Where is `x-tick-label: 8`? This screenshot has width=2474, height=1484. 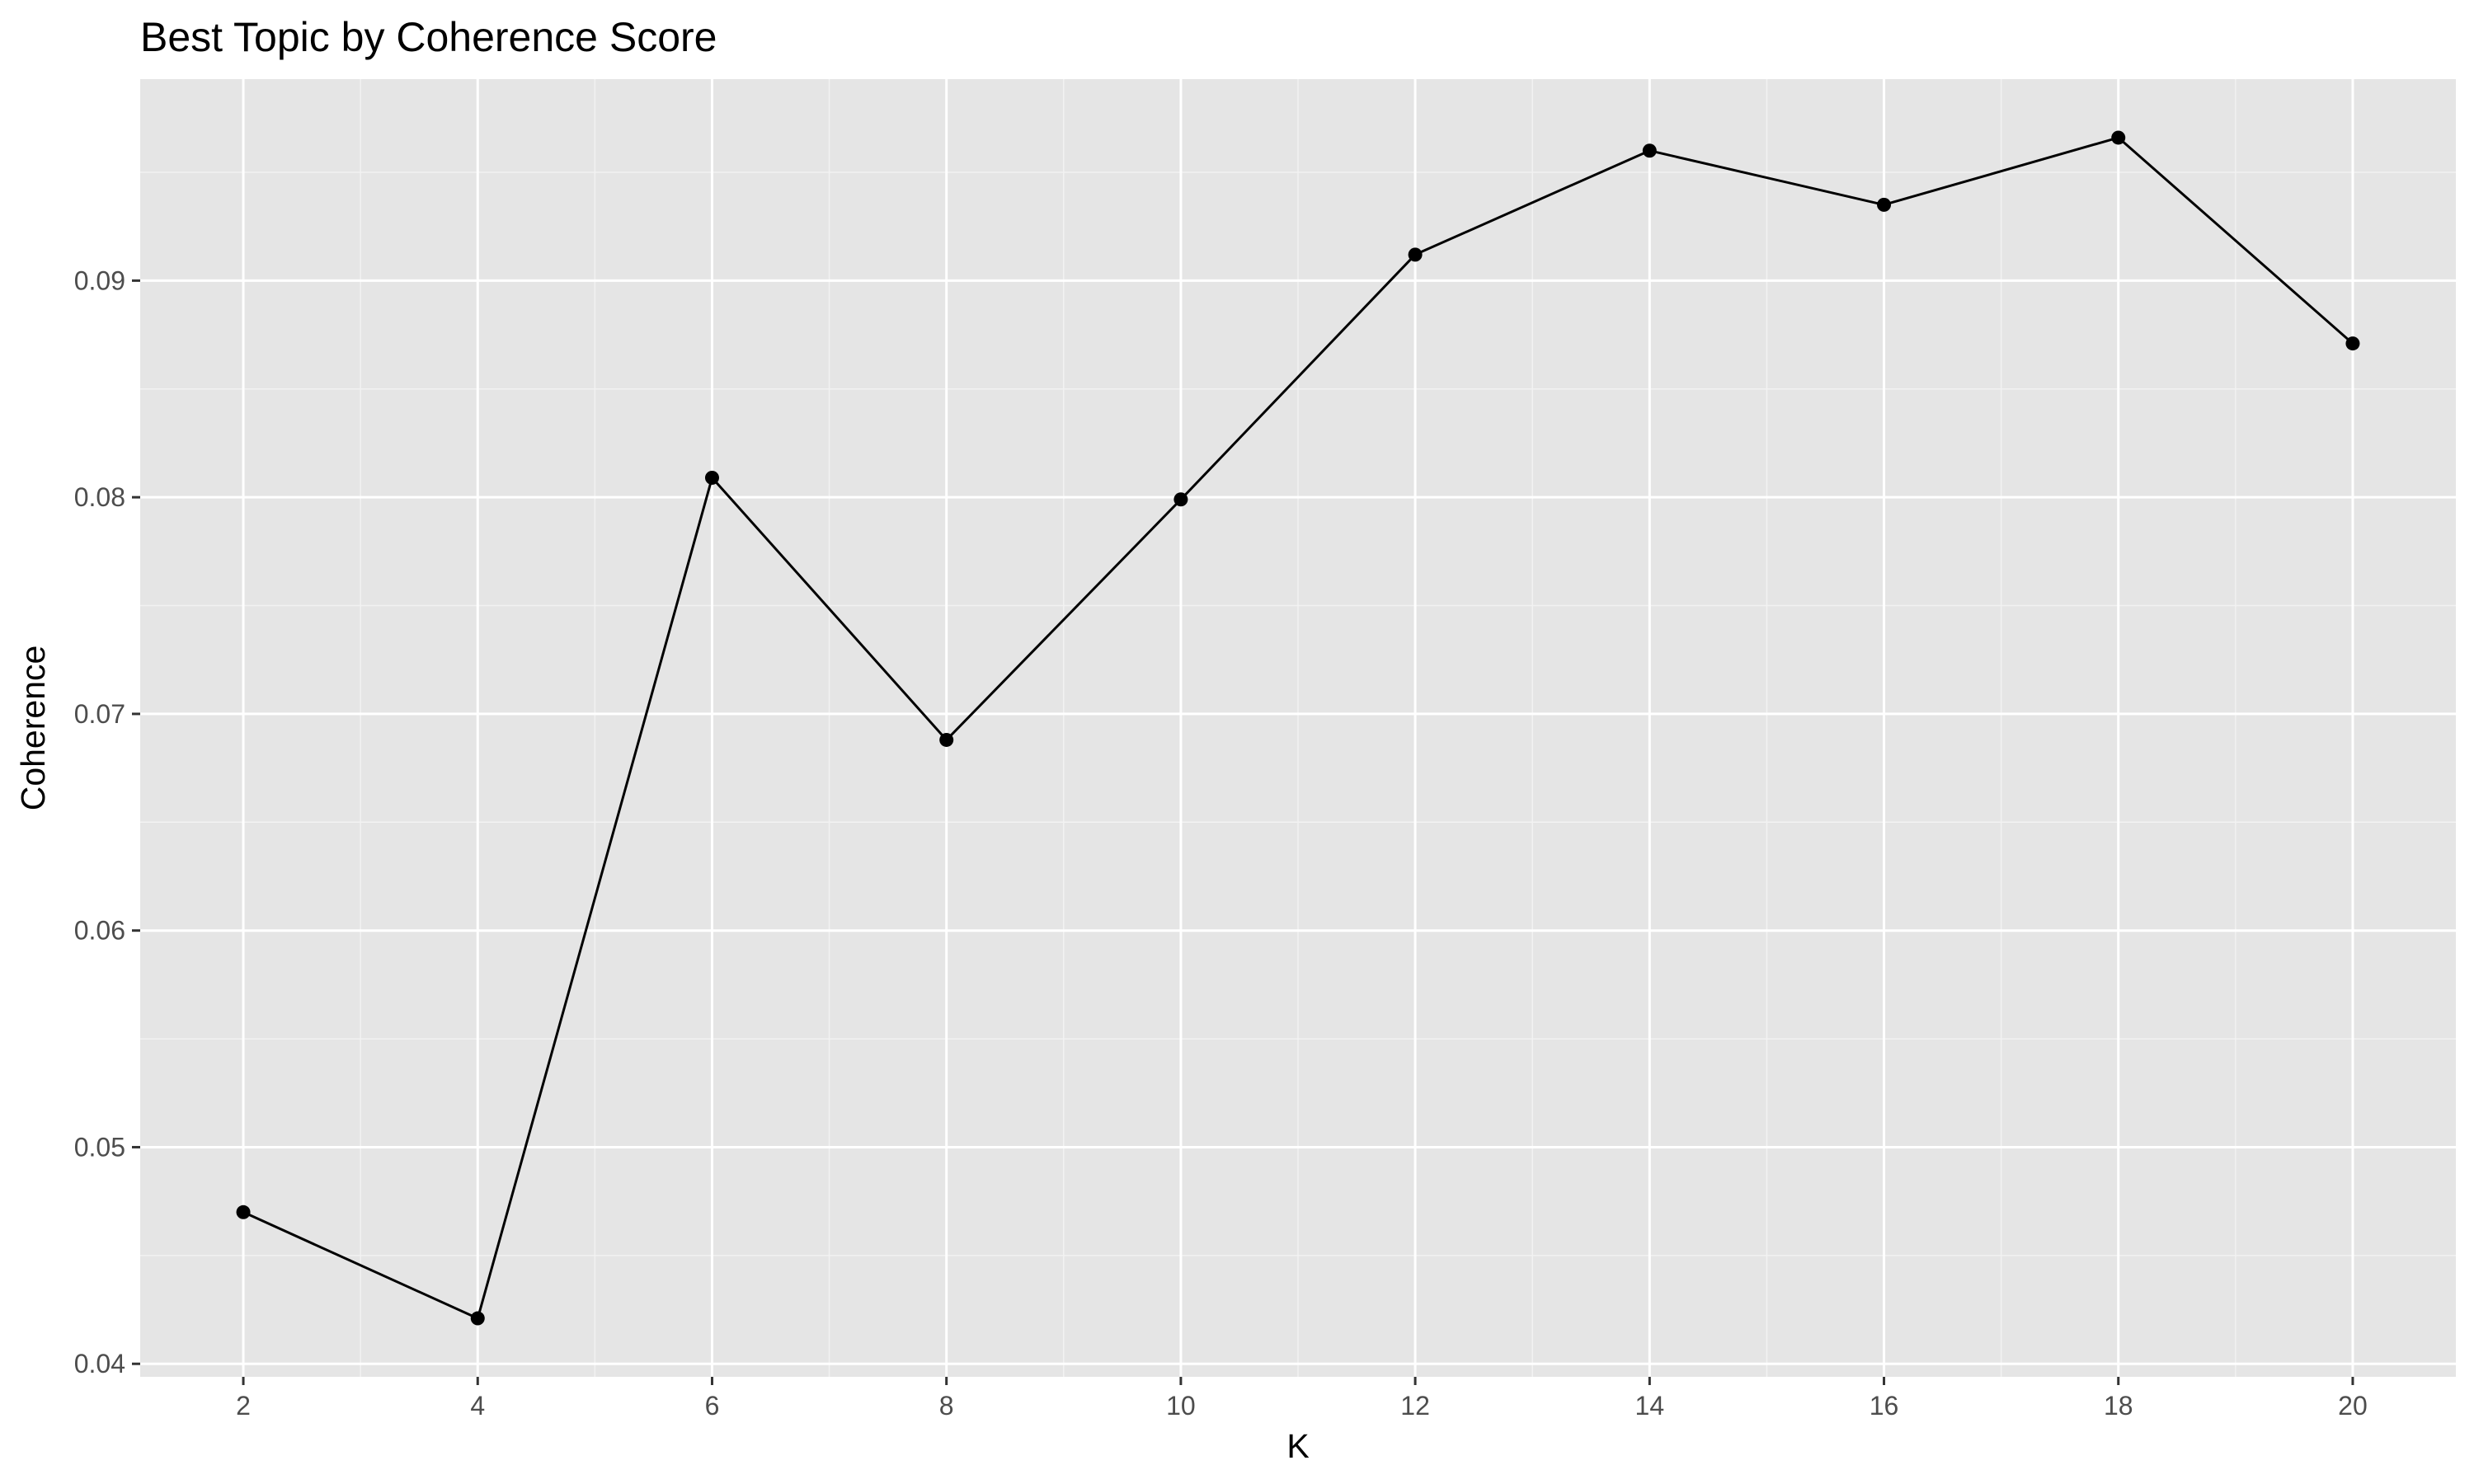
x-tick-label: 8 is located at coordinates (946, 1406).